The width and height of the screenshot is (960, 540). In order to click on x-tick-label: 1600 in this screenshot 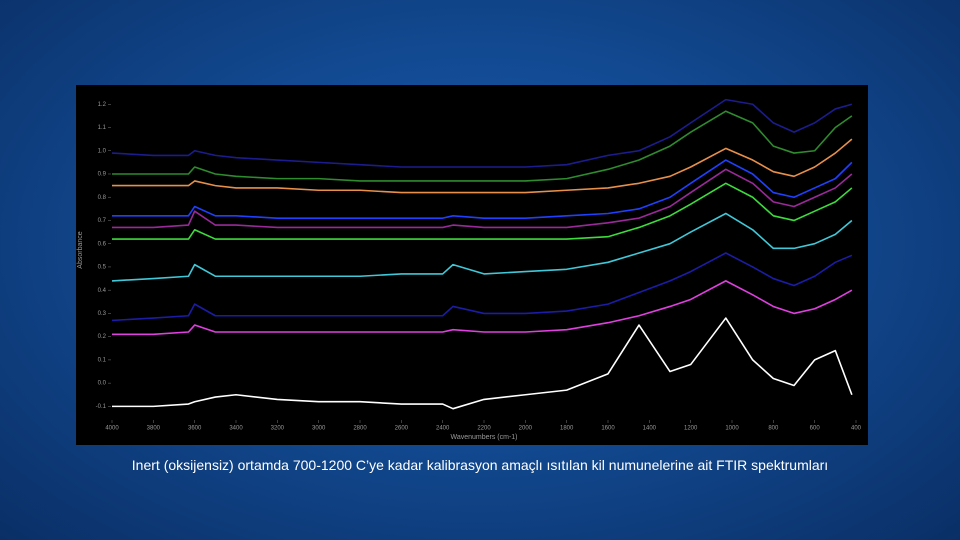, I will do `click(608, 429)`.